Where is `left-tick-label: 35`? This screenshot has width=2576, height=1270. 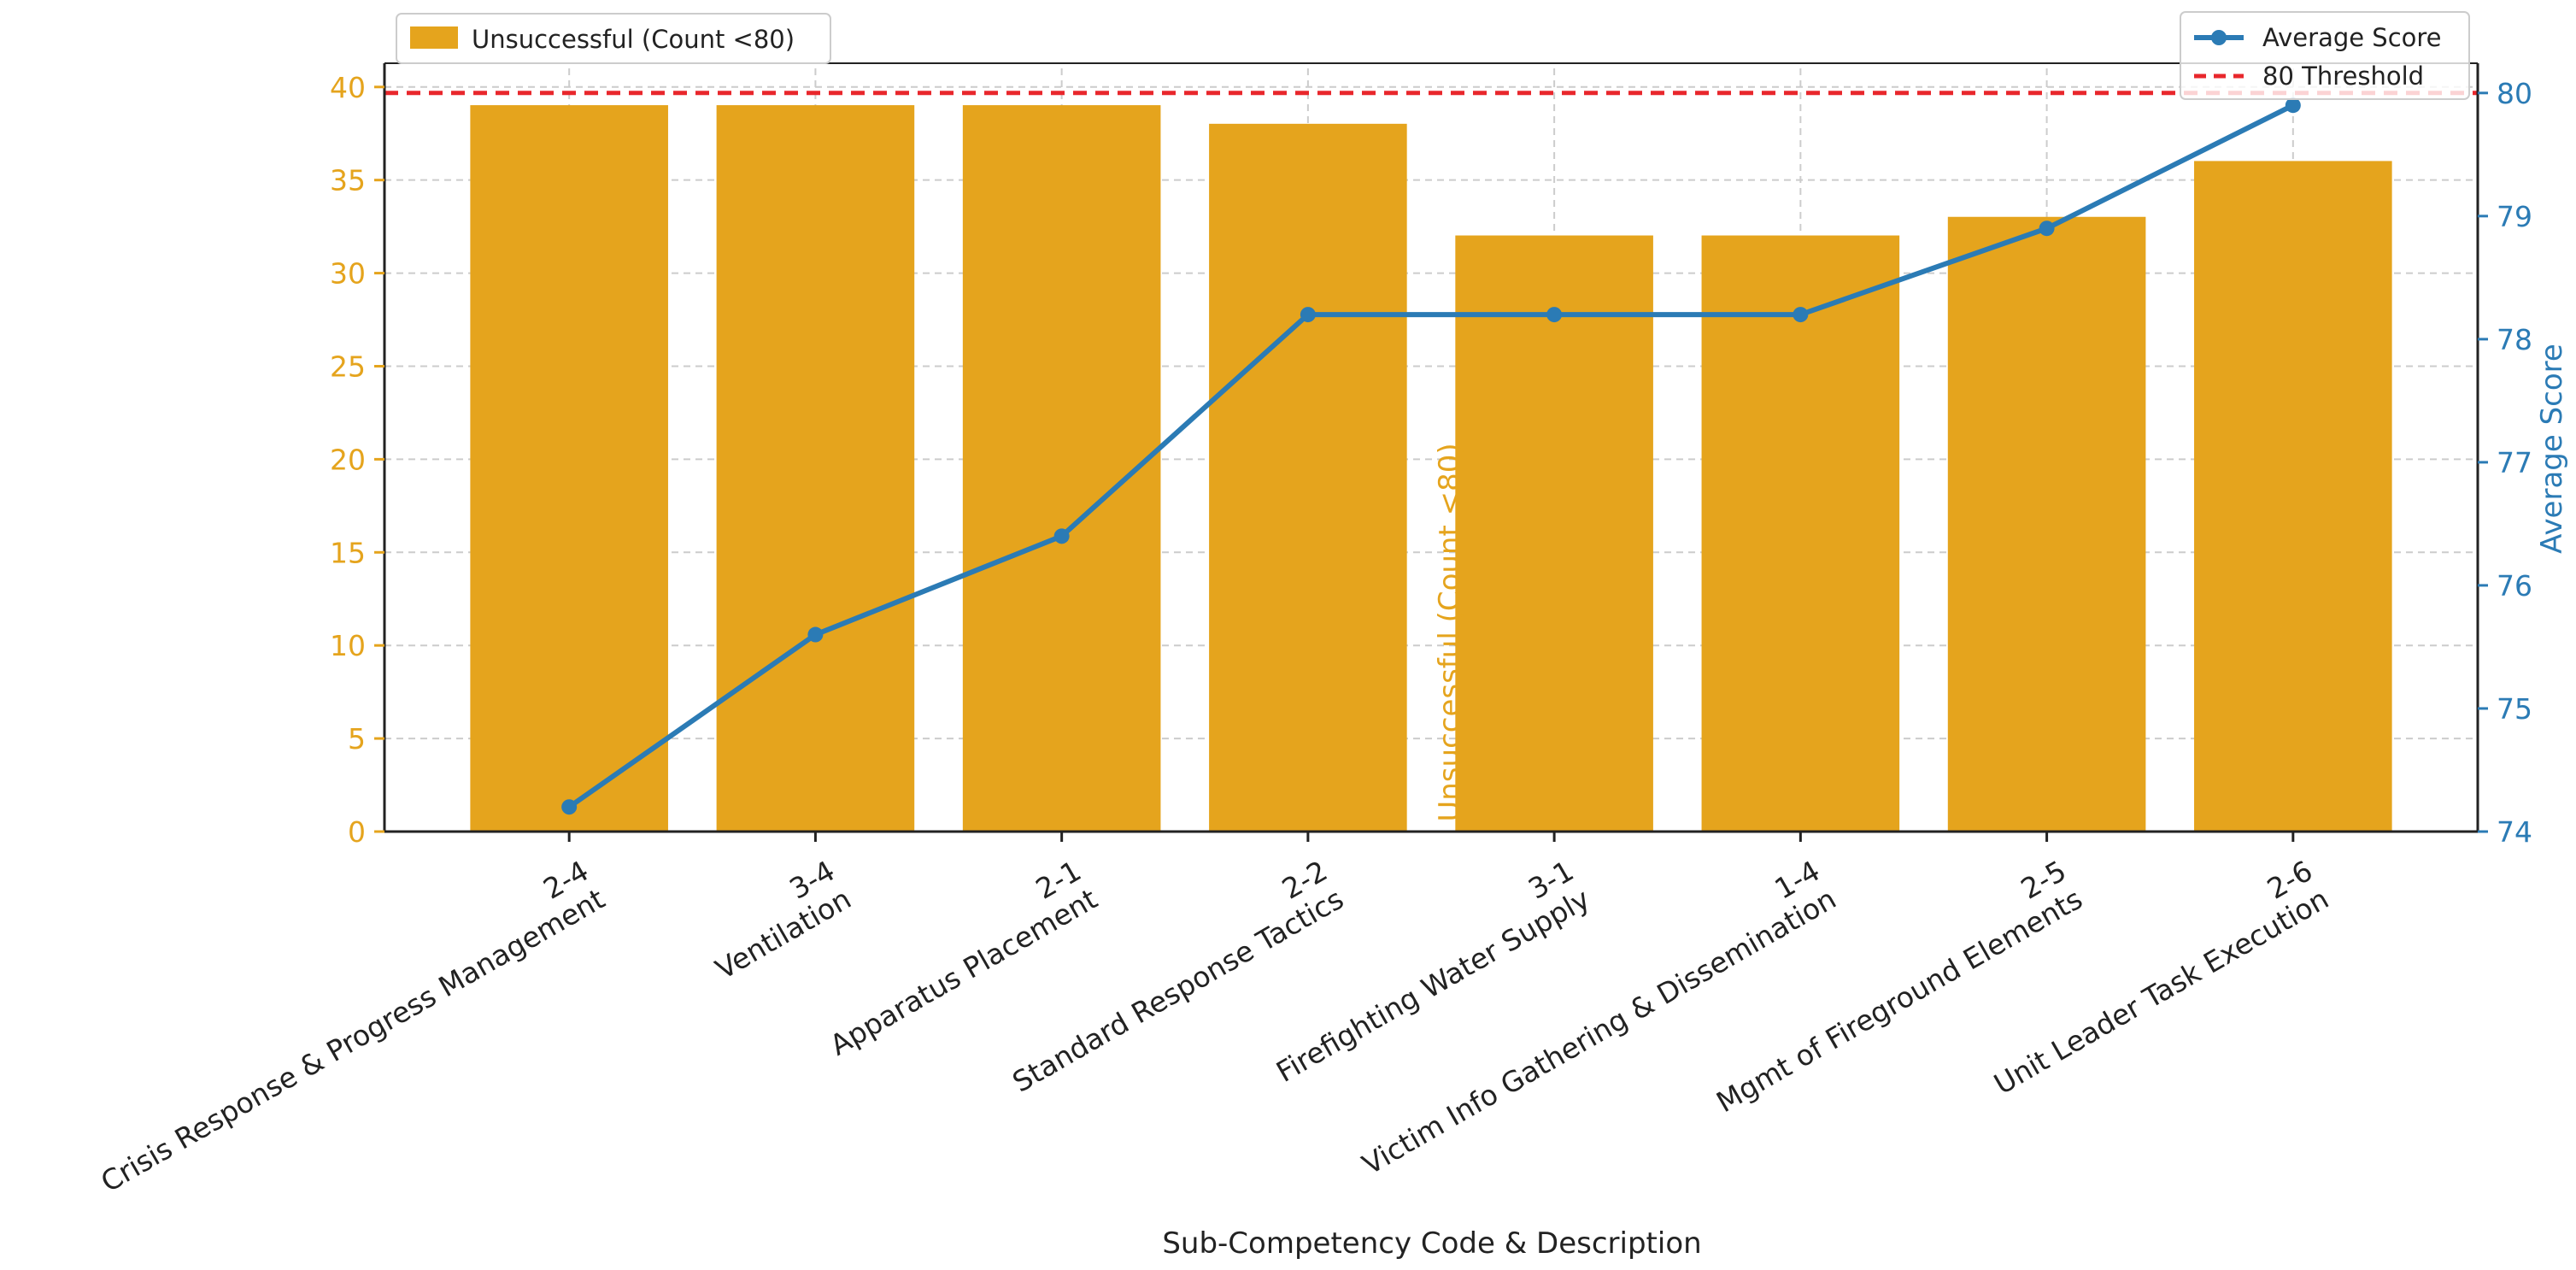
left-tick-label: 35 is located at coordinates (348, 181).